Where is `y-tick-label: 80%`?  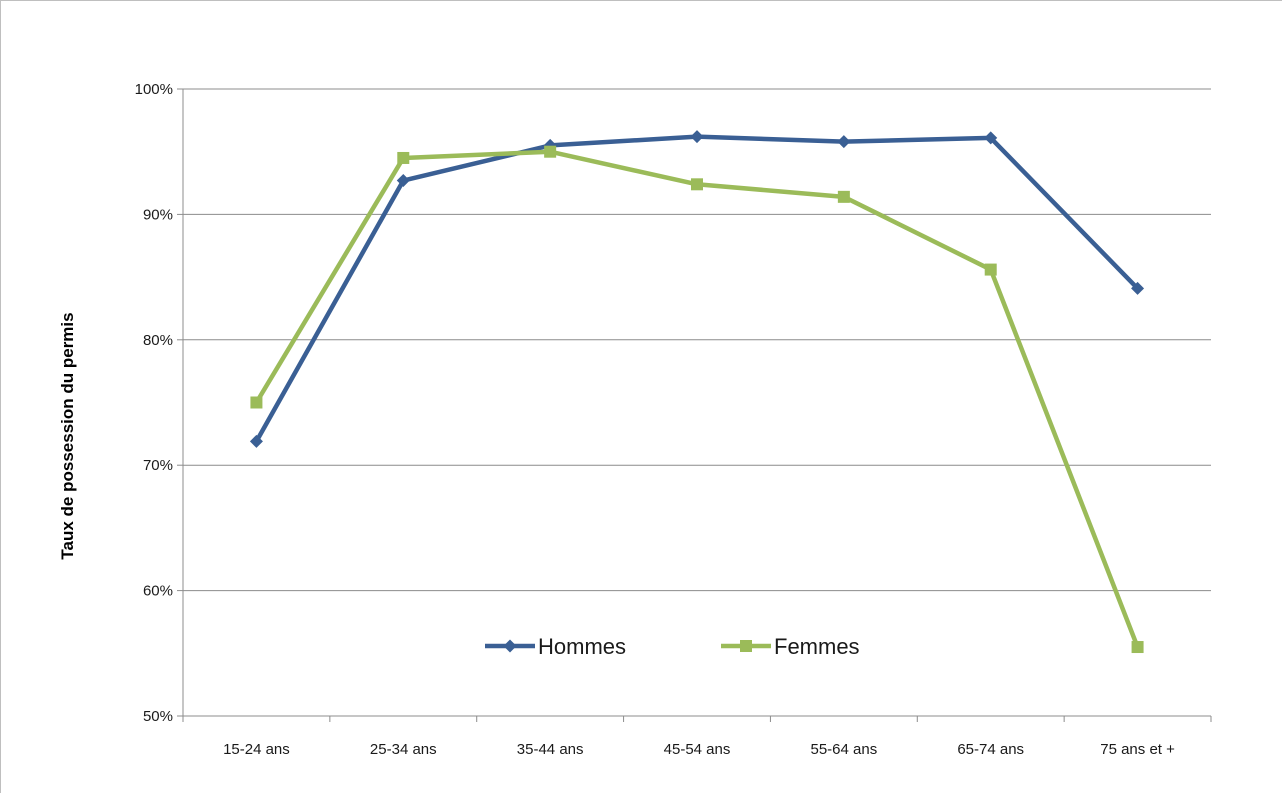 y-tick-label: 80% is located at coordinates (158, 340).